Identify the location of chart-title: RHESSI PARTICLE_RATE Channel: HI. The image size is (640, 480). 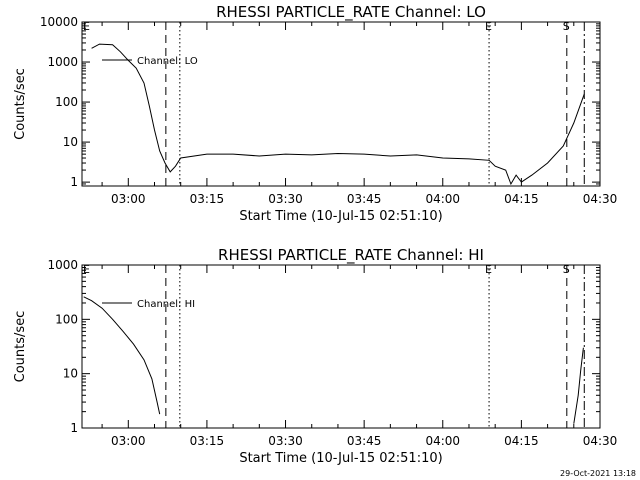
(351, 255).